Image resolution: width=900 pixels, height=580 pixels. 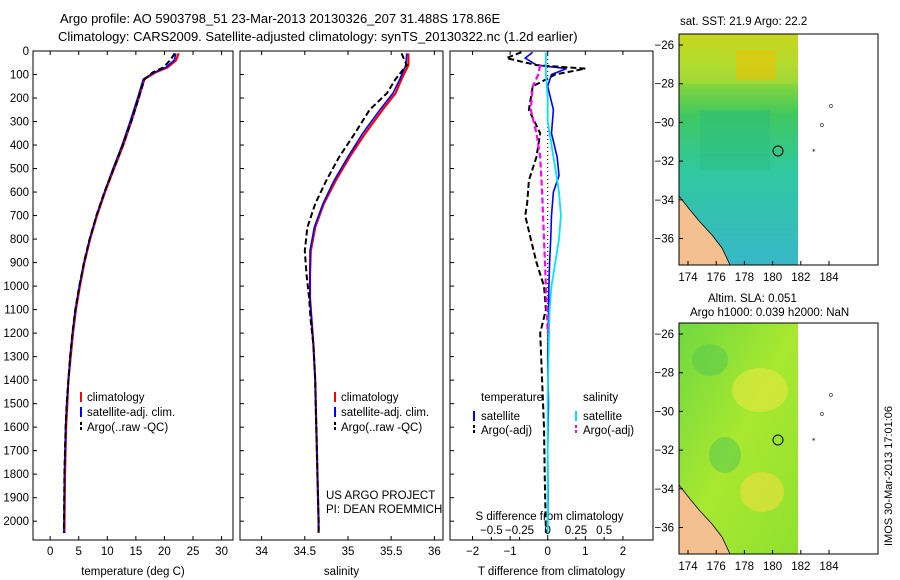 I want to click on y-tick-label: 100, so click(x=19, y=76).